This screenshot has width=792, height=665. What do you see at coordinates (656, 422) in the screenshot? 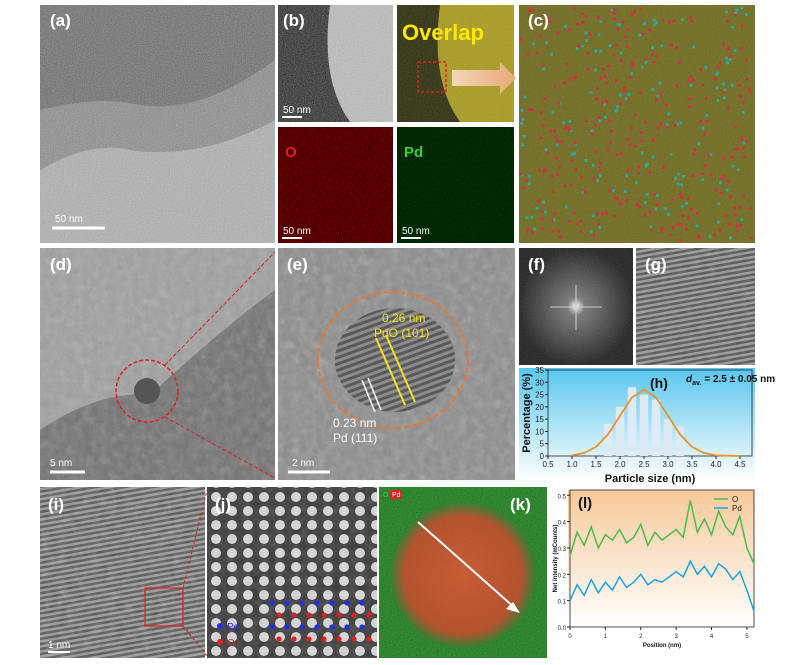
I see `fit-curve` at bounding box center [656, 422].